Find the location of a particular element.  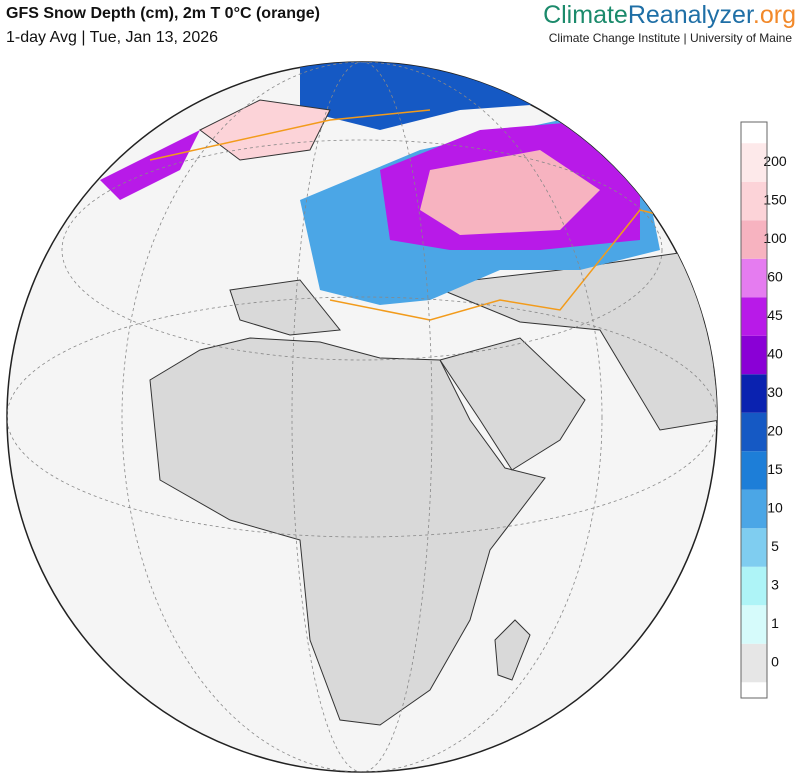

greenland is located at coordinates (265, 130).